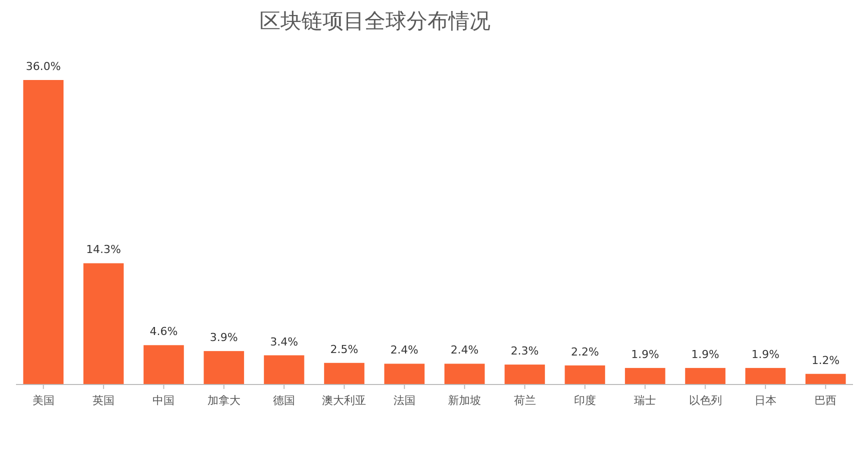 The width and height of the screenshot is (867, 457). What do you see at coordinates (375, 21) in the screenshot?
I see `chart-title: 区块链项目全球分布情况` at bounding box center [375, 21].